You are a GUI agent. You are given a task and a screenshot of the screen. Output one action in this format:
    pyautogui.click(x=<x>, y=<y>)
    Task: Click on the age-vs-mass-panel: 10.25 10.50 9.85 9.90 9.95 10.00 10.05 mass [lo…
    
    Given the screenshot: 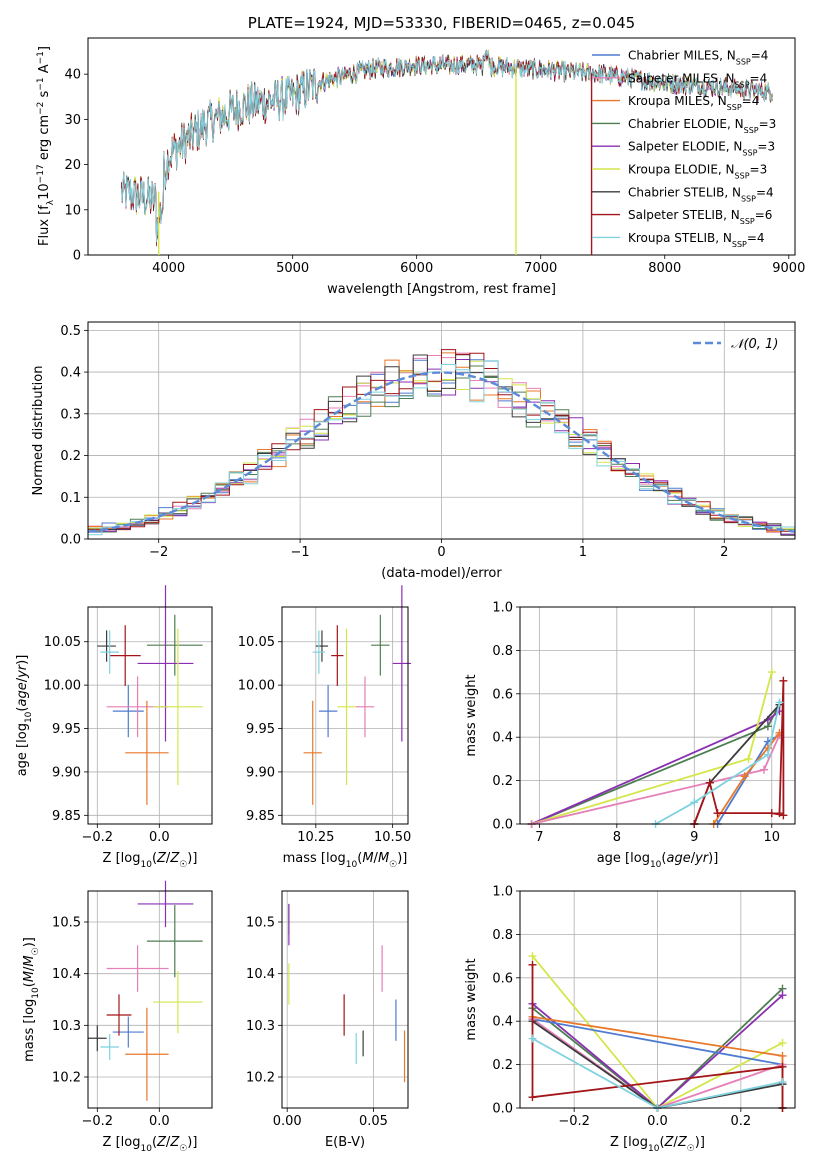 What is the action you would take?
    pyautogui.click(x=324, y=727)
    